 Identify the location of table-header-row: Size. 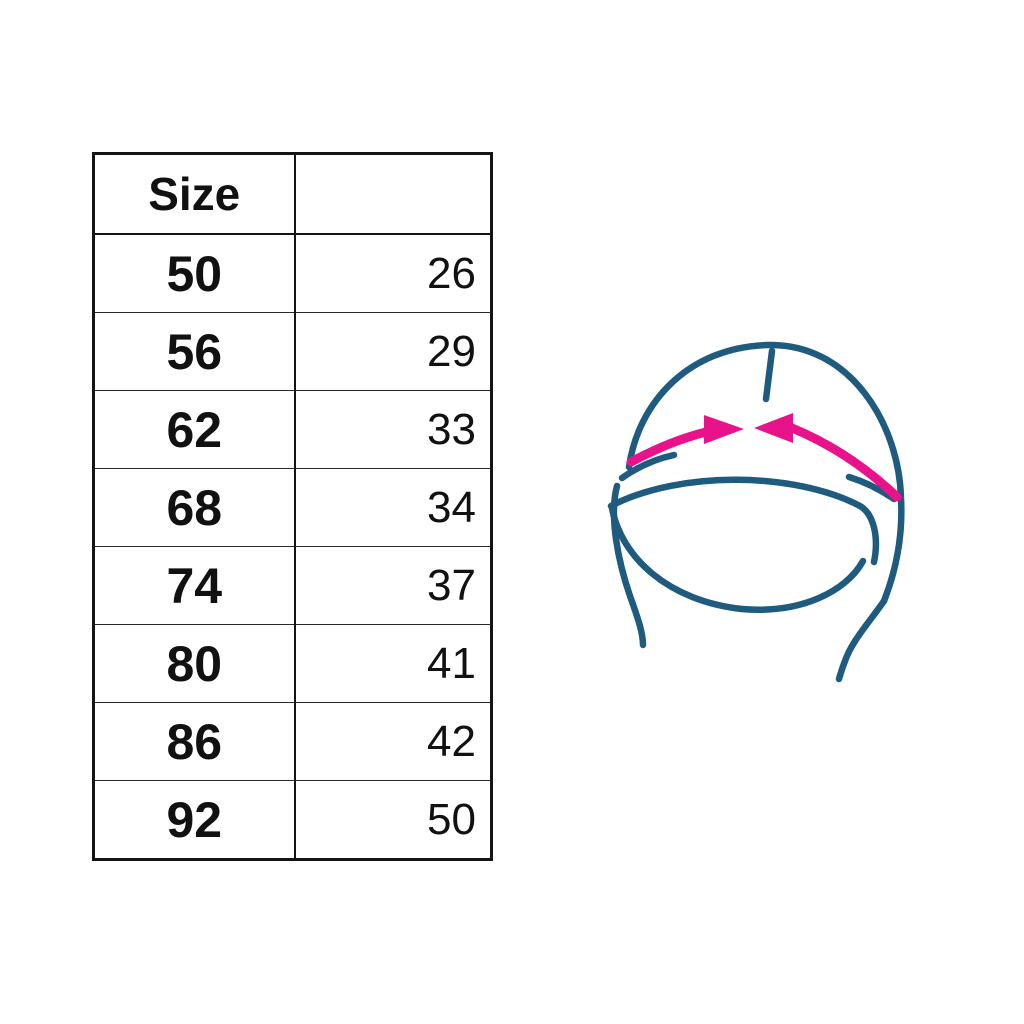
(292, 194).